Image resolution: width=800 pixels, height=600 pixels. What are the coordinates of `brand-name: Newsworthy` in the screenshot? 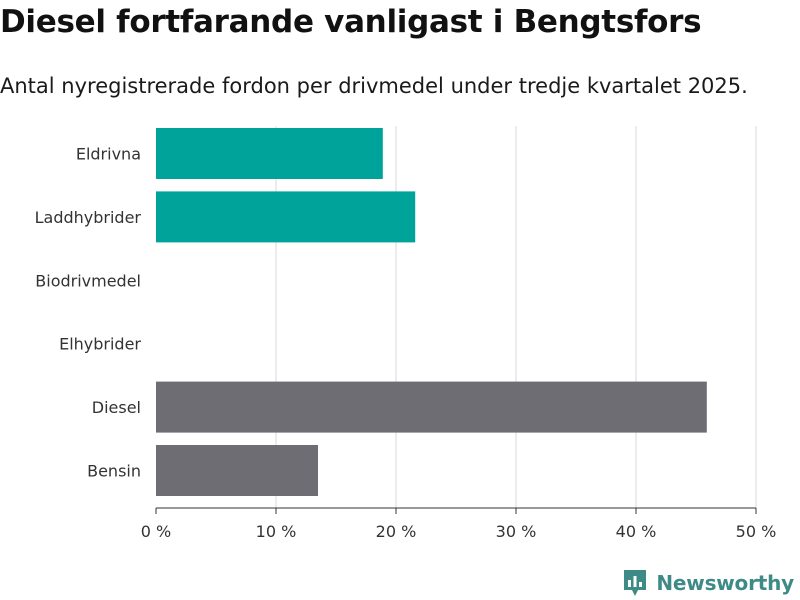 It's located at (725, 583).